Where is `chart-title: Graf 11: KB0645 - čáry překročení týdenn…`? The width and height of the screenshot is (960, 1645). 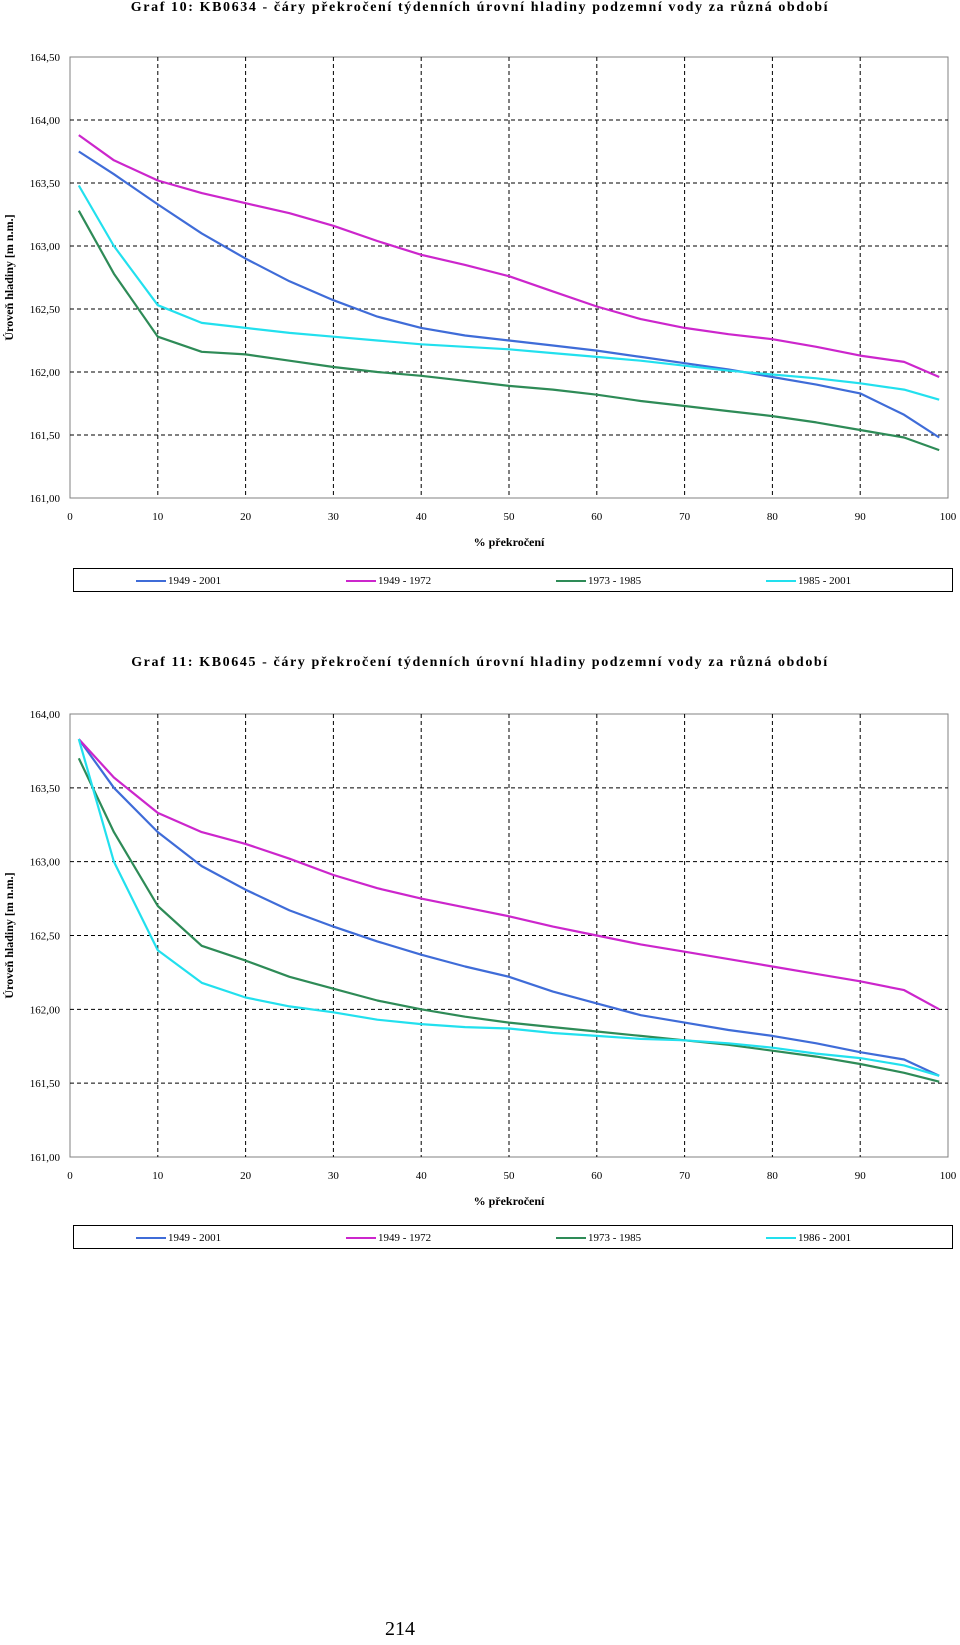
chart-title: Graf 11: KB0645 - čáry překročení týdenn… is located at coordinates (480, 662).